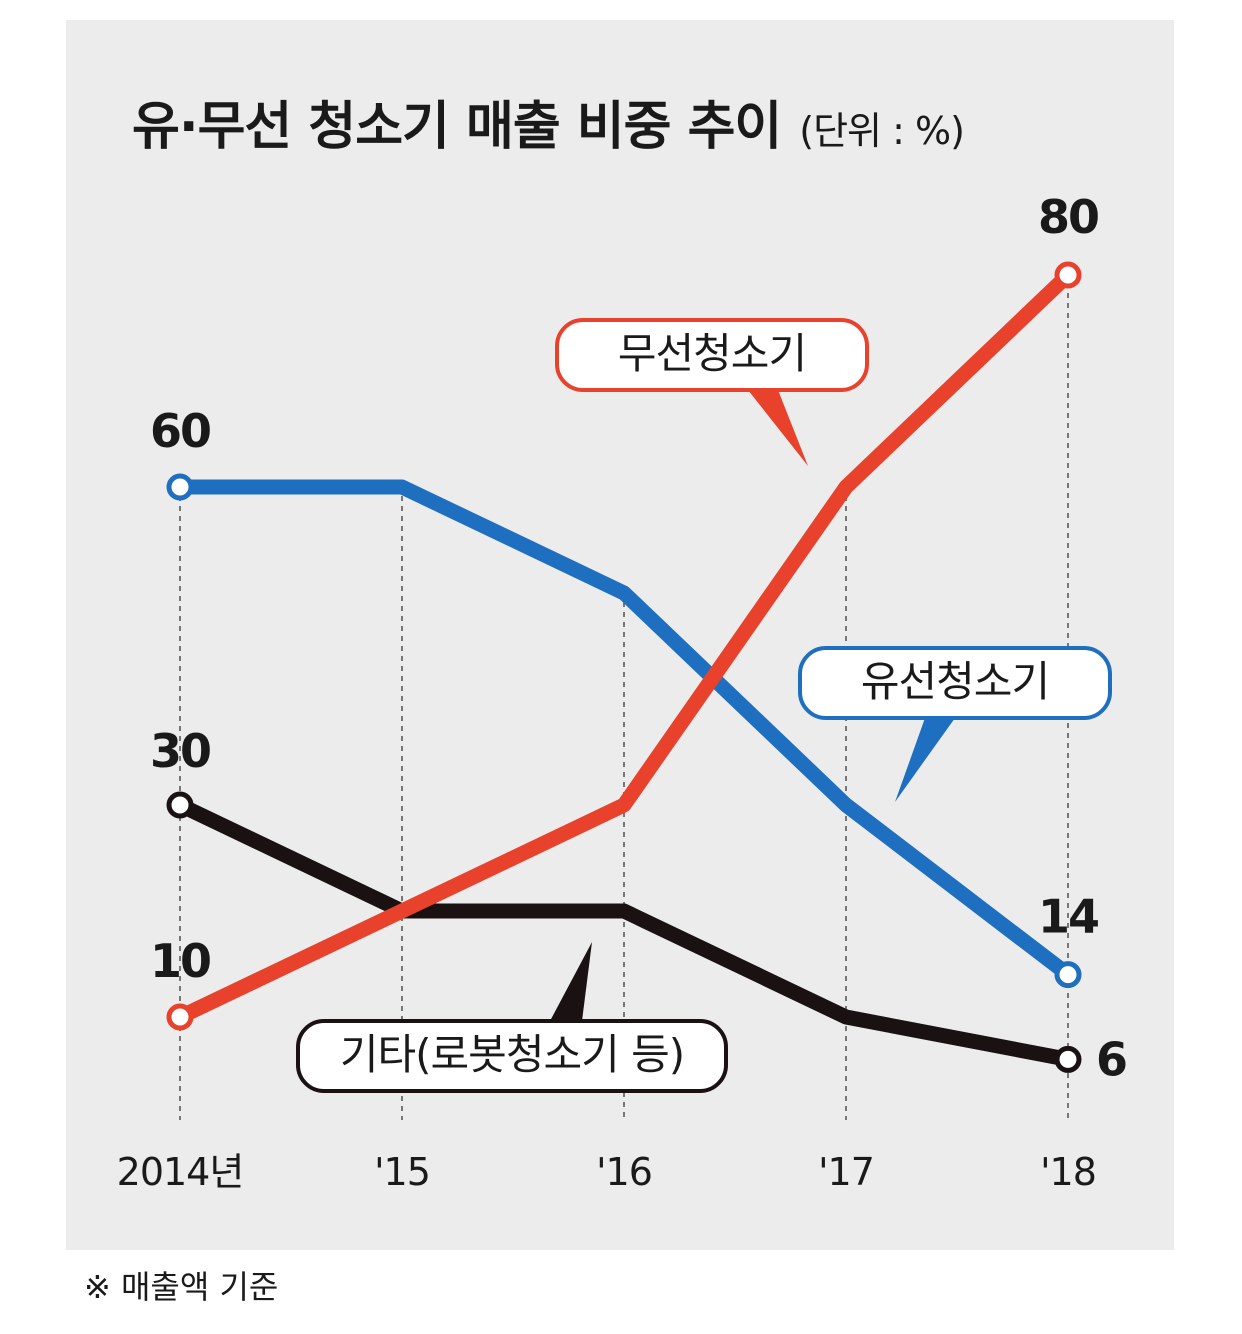  Describe the element at coordinates (1068, 217) in the screenshot. I see `value-label-1-18: 80` at that location.